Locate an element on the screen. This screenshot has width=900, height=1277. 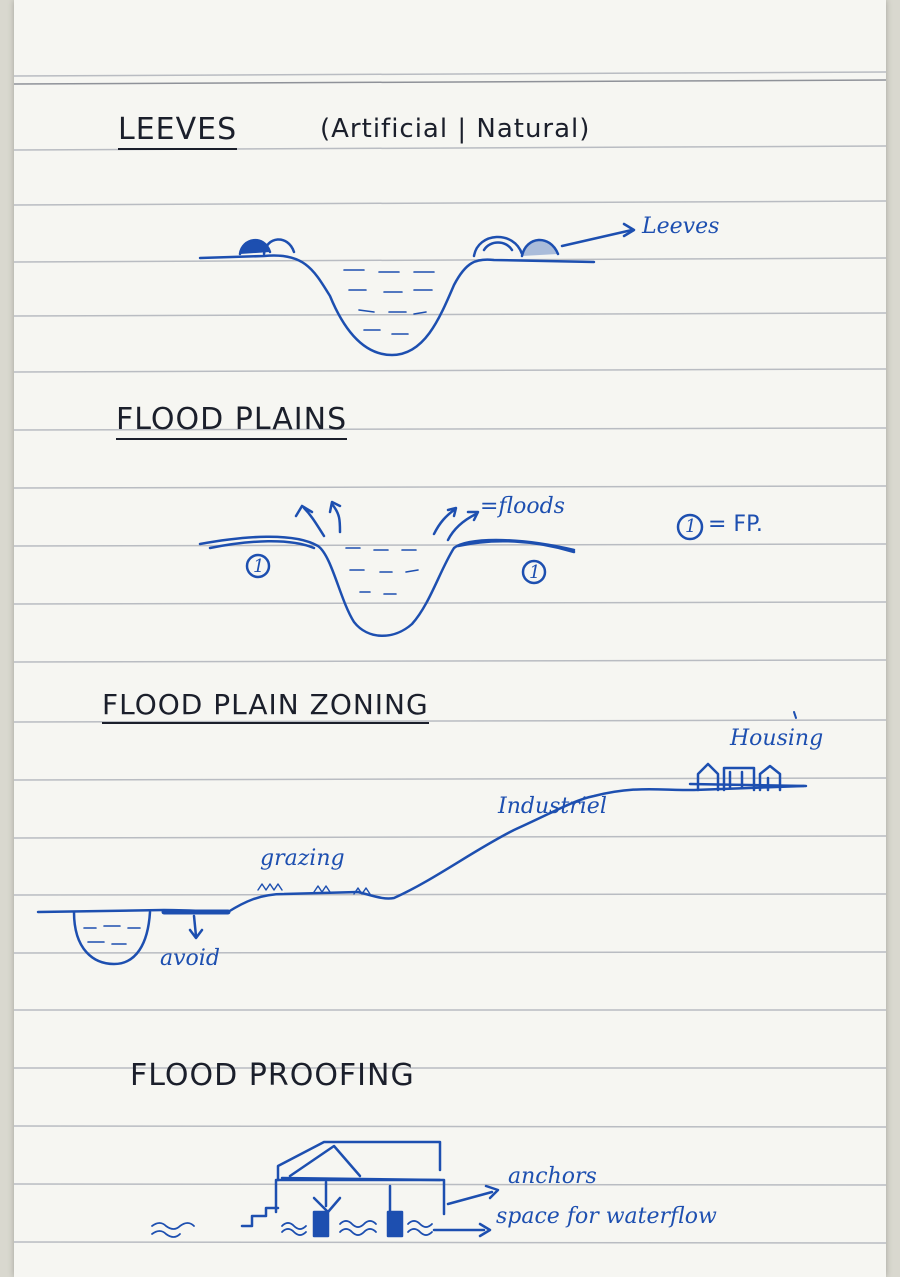
grazing-label: grazing is located at coordinates (302, 858).